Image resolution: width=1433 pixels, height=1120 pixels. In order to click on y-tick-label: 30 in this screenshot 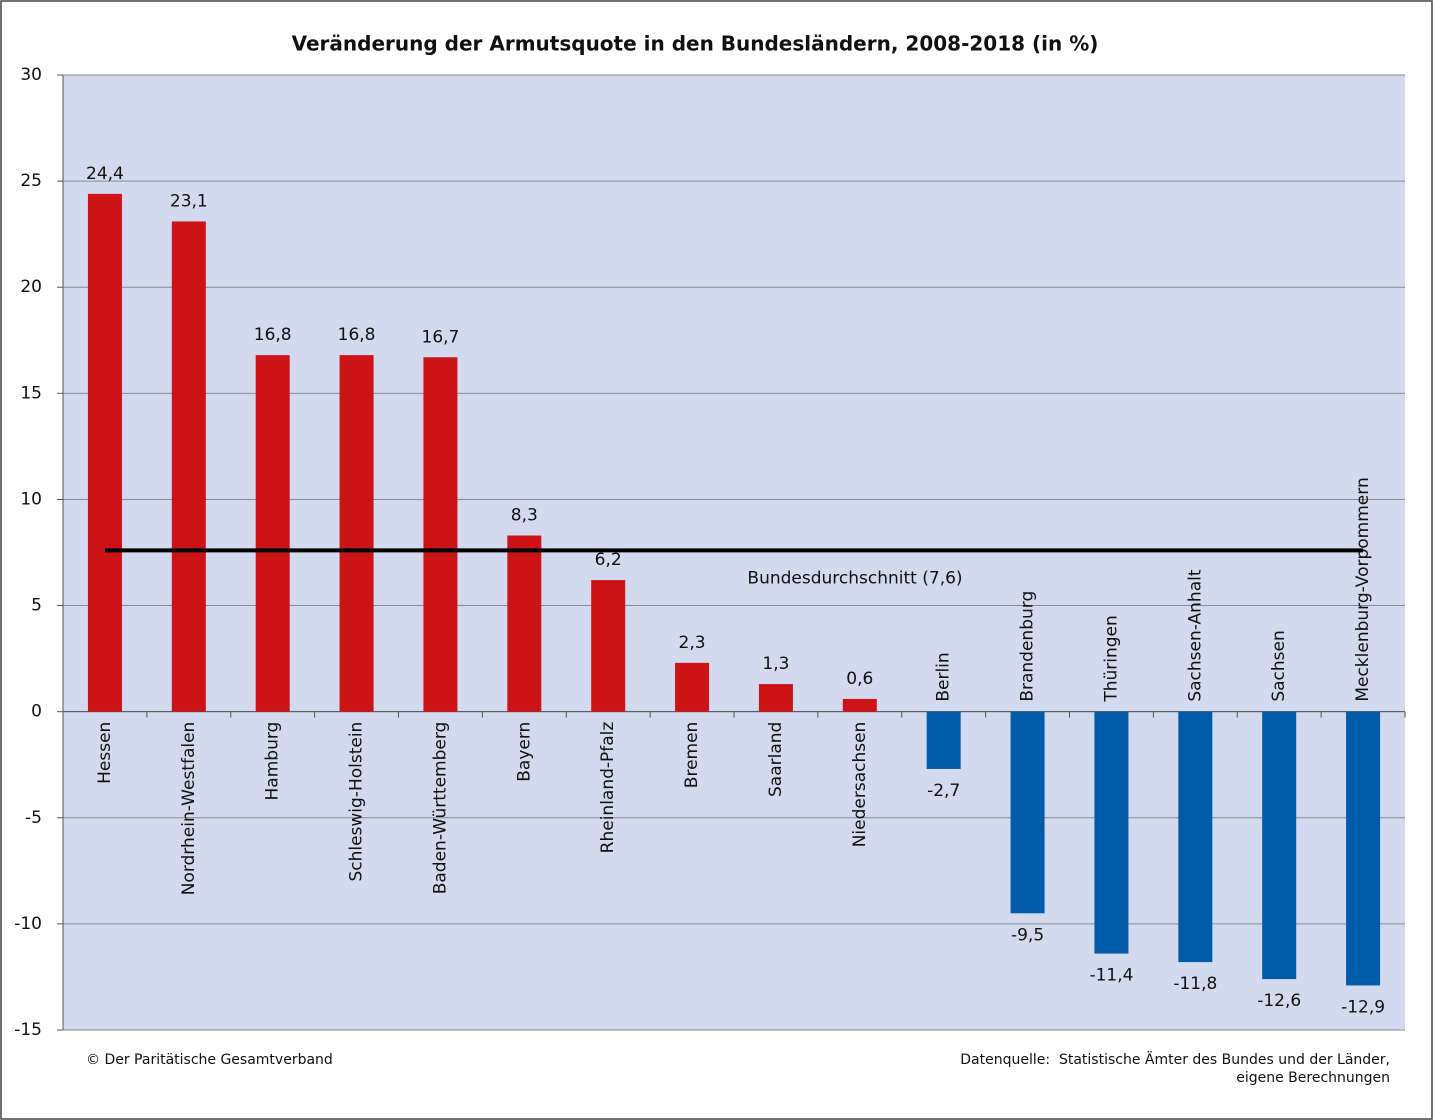, I will do `click(31, 75)`.